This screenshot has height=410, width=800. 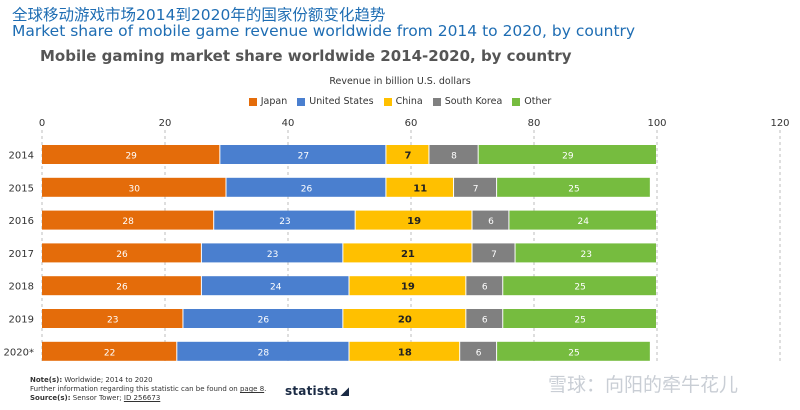 I want to click on data-label: 27, so click(x=303, y=157).